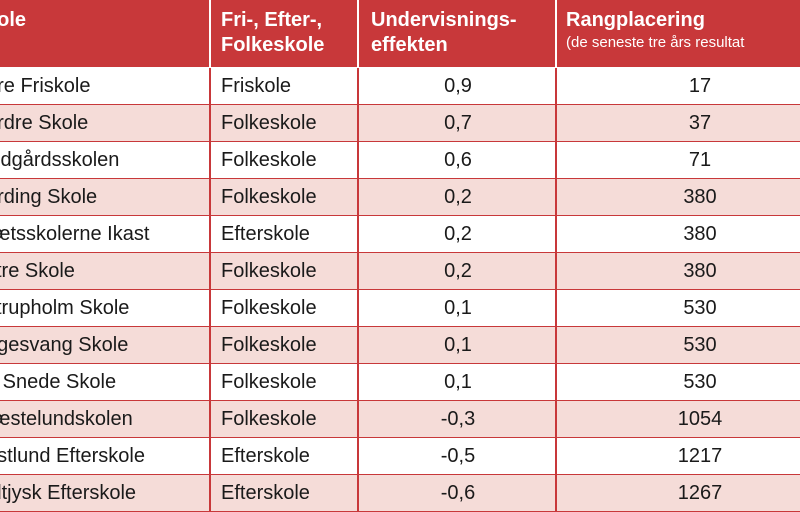  Describe the element at coordinates (655, 42) in the screenshot. I see `header-rank-subtitle: (de seneste tre års resultat` at that location.